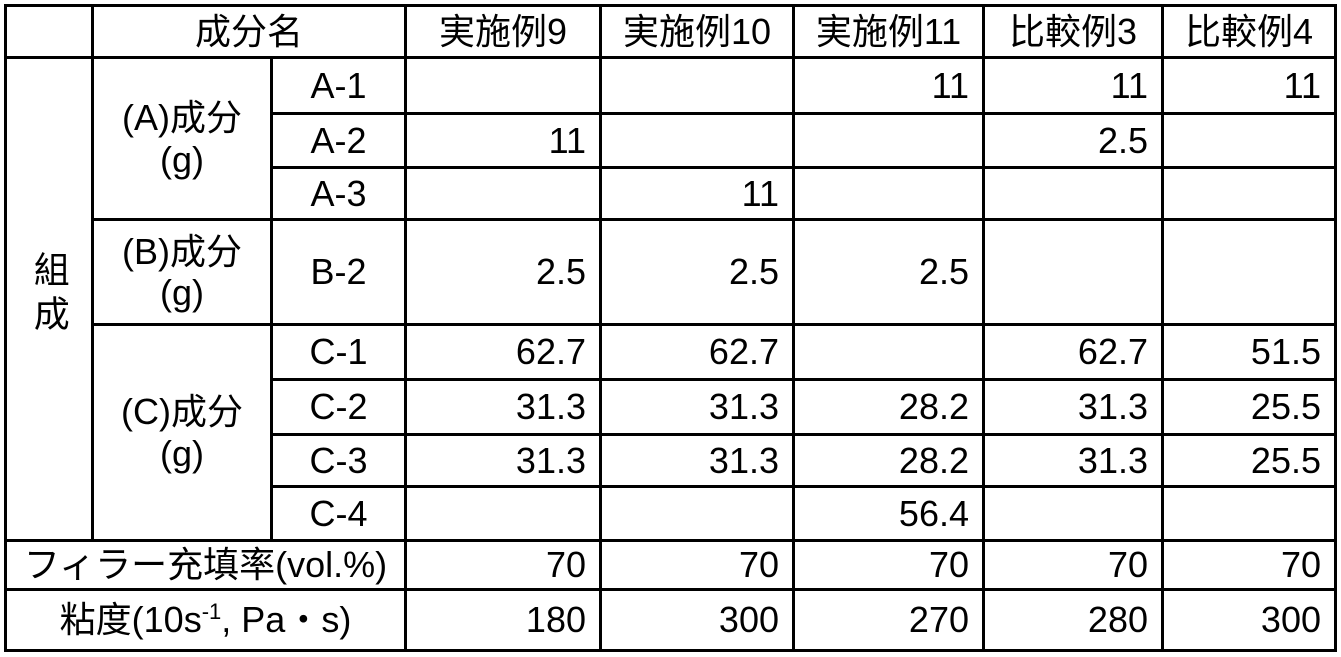 The width and height of the screenshot is (1341, 657). What do you see at coordinates (1249, 565) in the screenshot?
I see `value-cell-filler-cmp4: 70` at bounding box center [1249, 565].